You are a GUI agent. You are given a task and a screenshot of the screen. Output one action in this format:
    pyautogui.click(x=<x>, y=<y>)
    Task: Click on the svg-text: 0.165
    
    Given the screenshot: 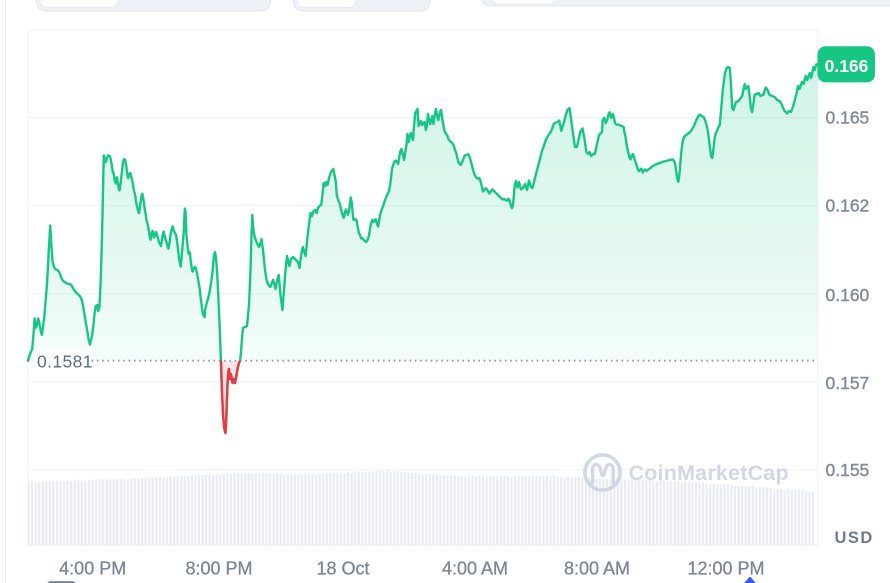 What is the action you would take?
    pyautogui.click(x=848, y=118)
    